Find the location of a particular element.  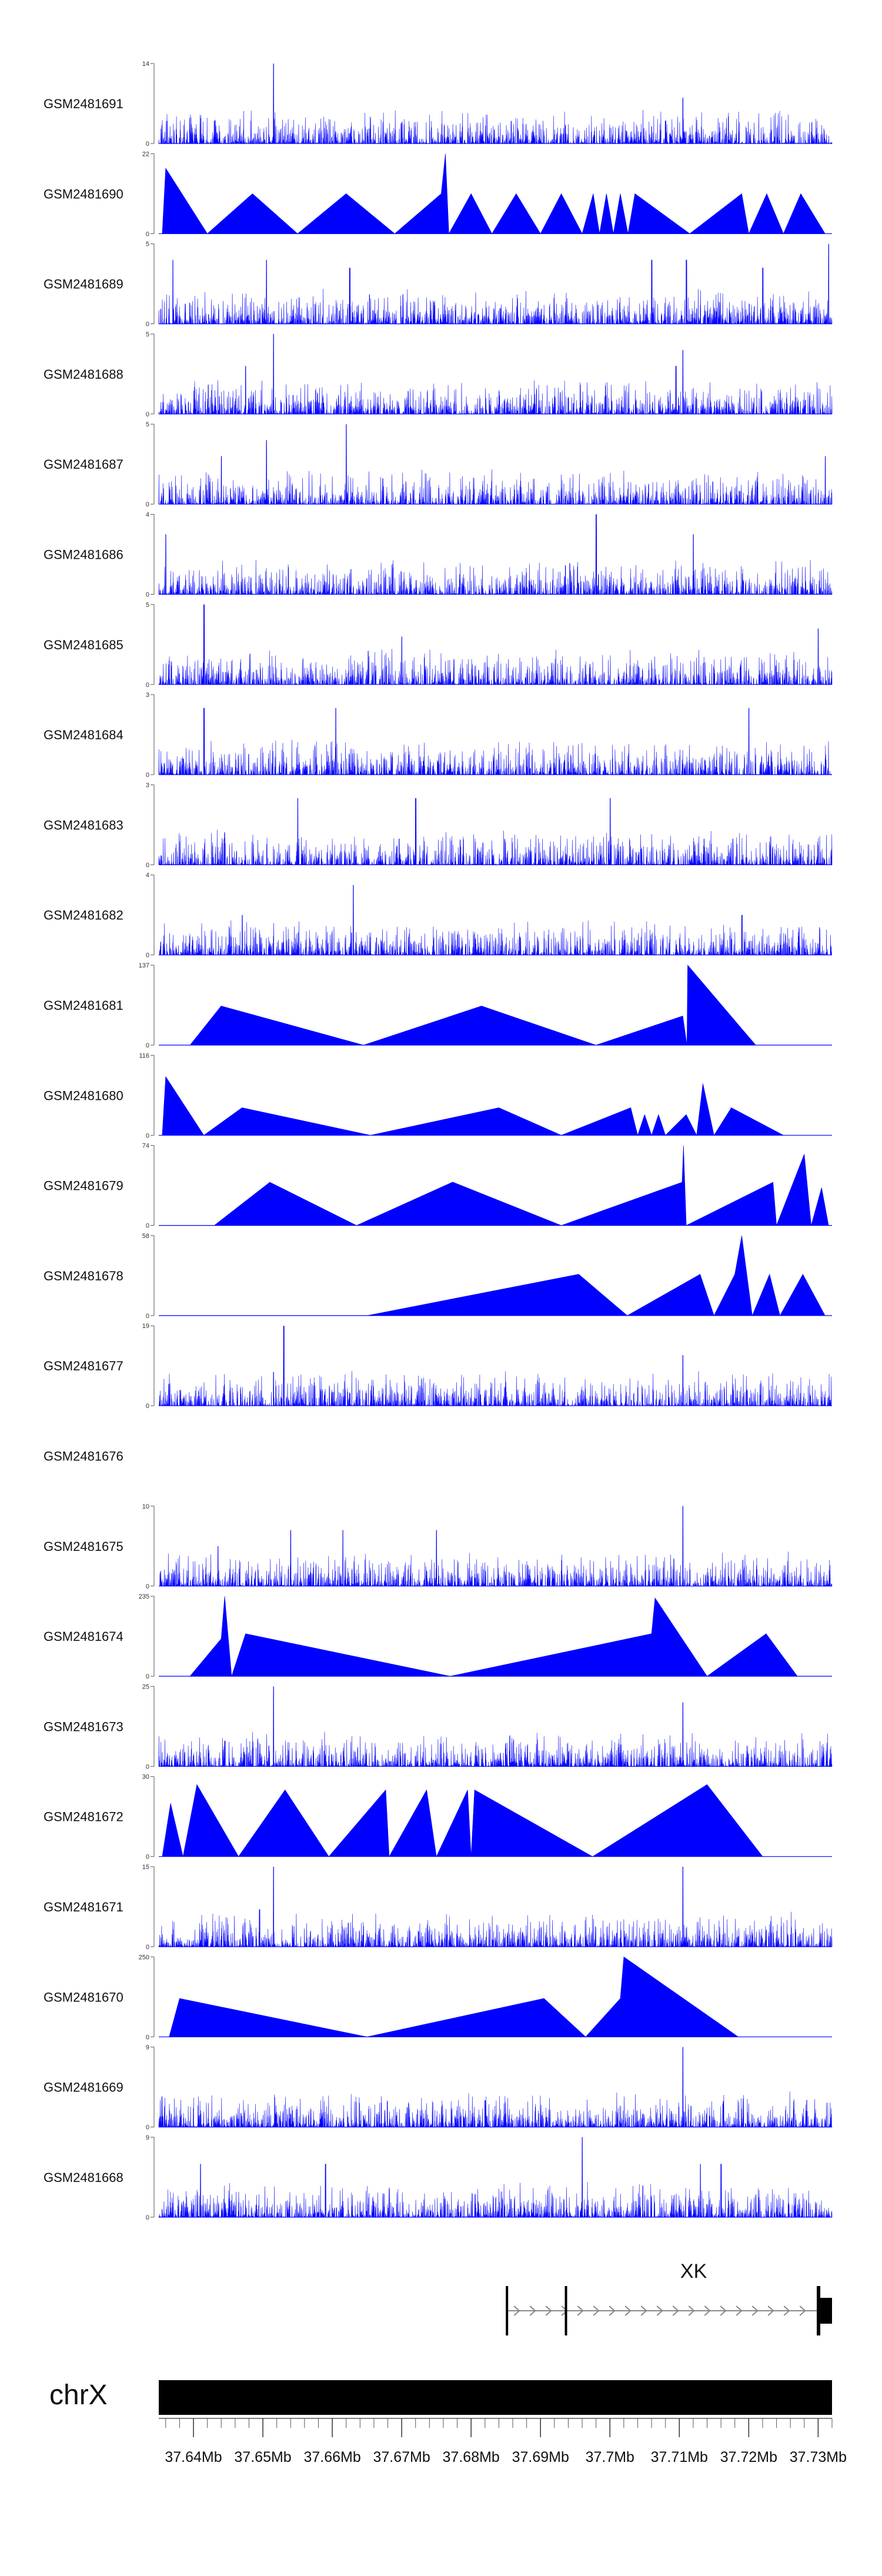

track-GSM2481686: GSM2481686 4 0 is located at coordinates (438, 555).